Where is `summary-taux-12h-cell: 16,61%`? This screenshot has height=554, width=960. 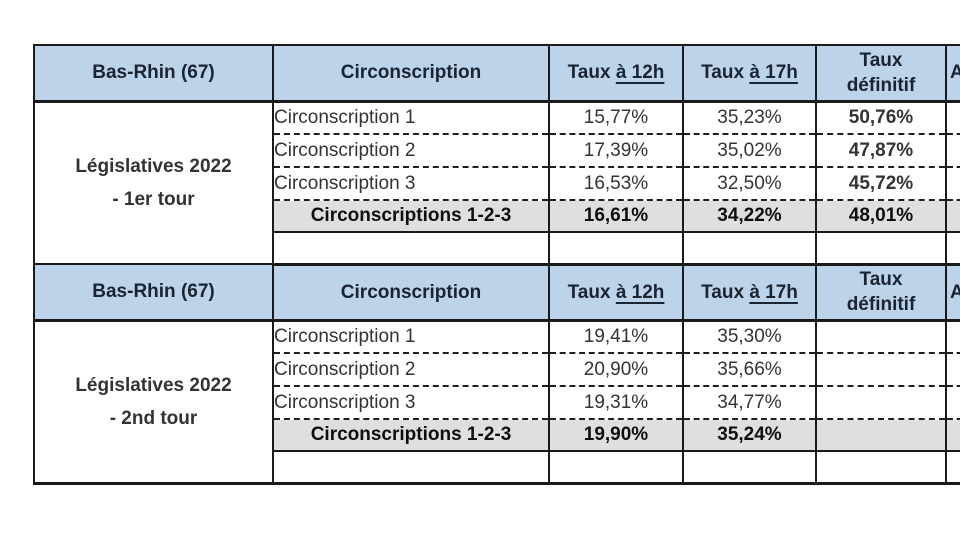 summary-taux-12h-cell: 16,61% is located at coordinates (616, 216).